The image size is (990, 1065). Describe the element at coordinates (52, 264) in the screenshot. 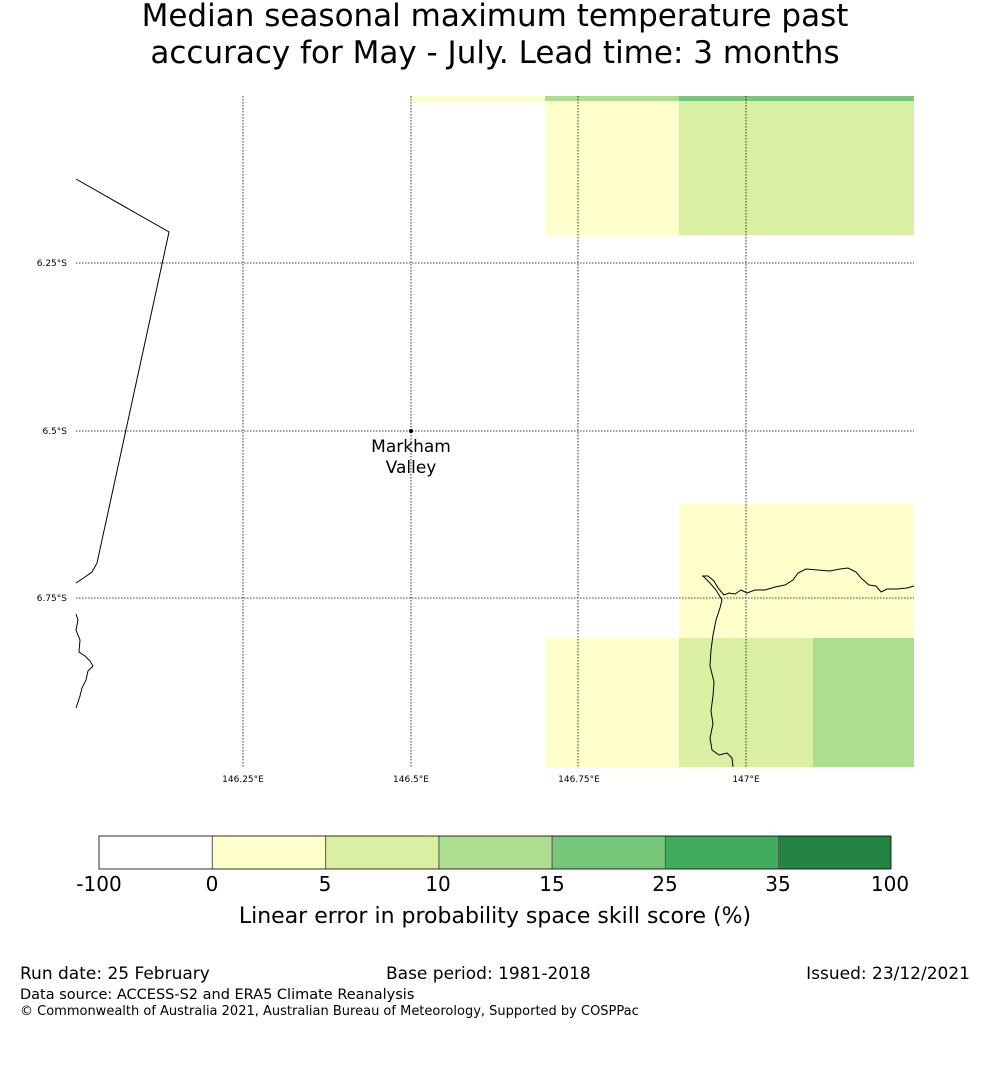

I see `lat-label: 6.25°S` at that location.